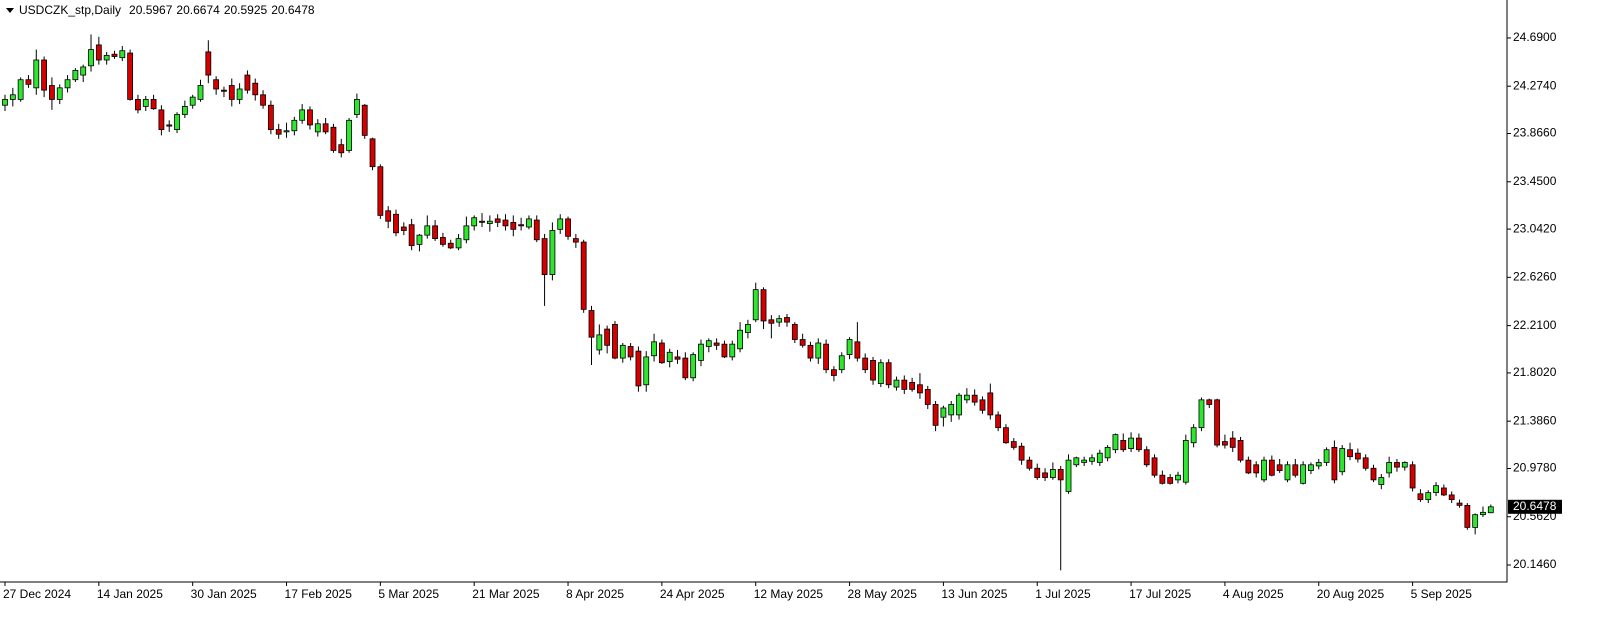  Describe the element at coordinates (1535, 277) in the screenshot. I see `y-tick-label: 22.6260` at that location.